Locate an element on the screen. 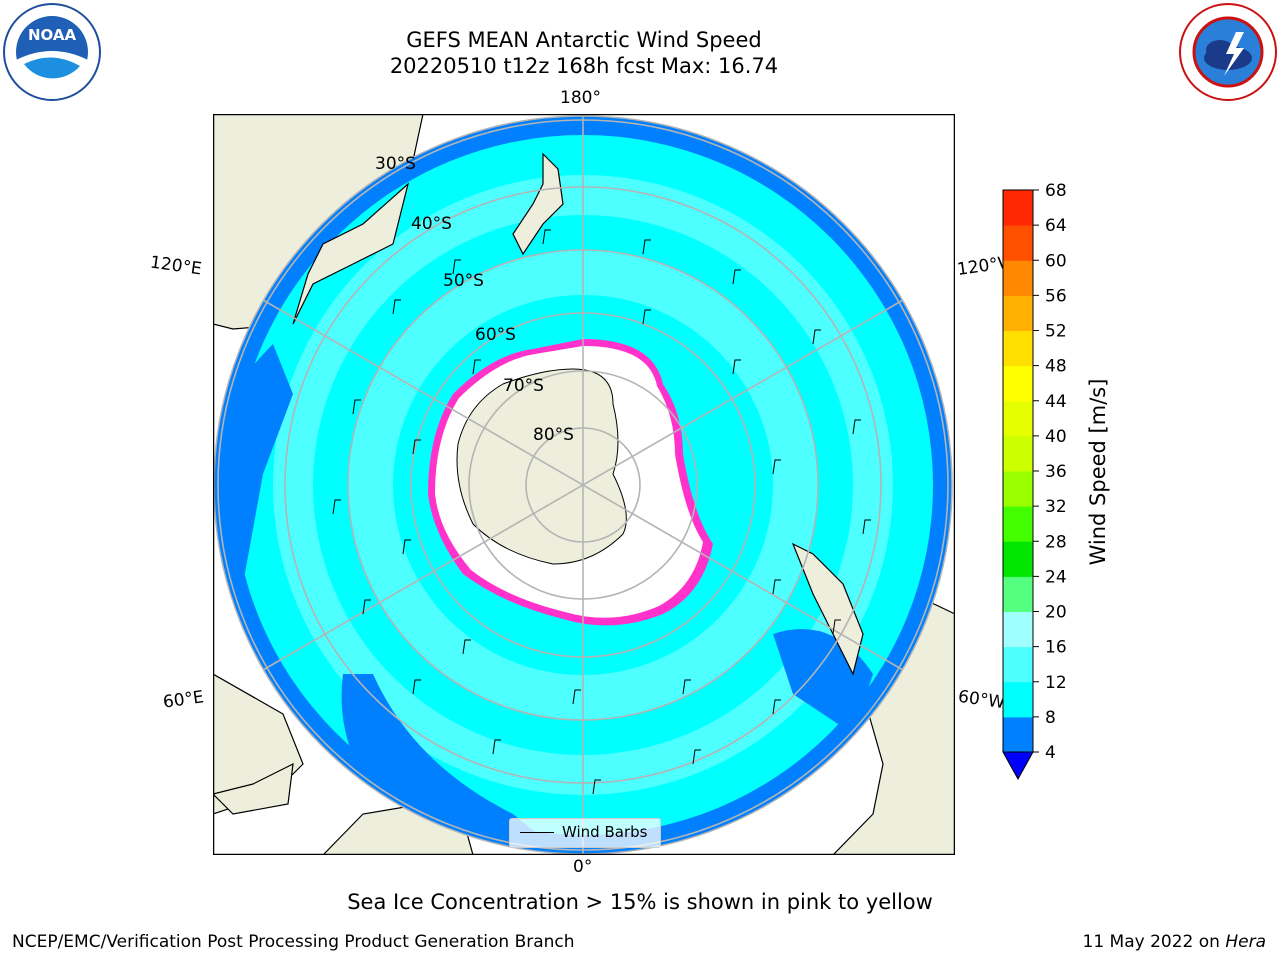 The image size is (1280, 960). lat-label-50: 50°S is located at coordinates (463, 281).